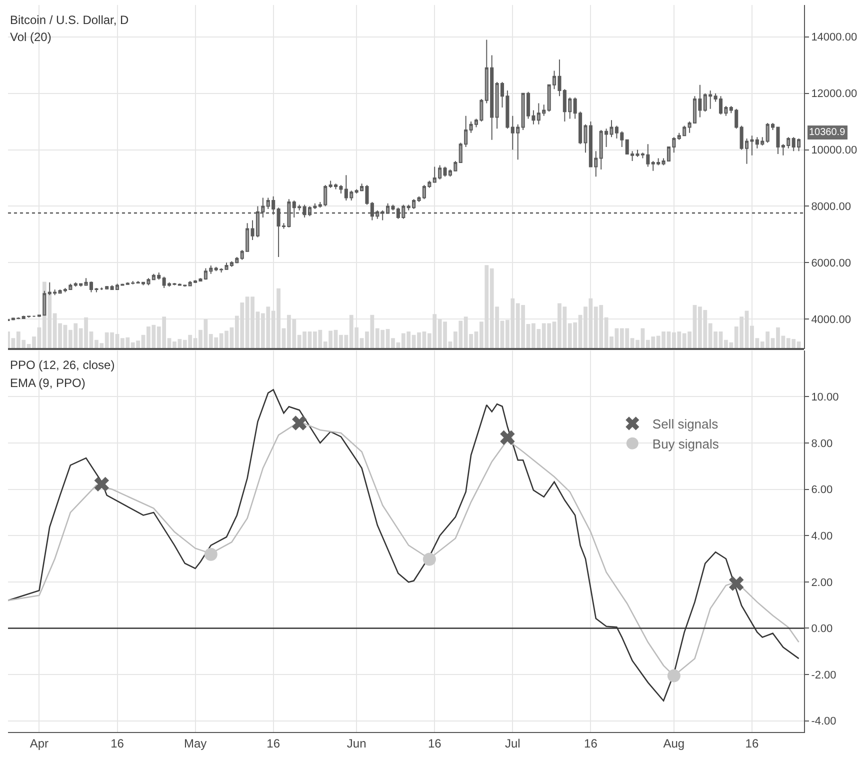  I want to click on y-tick-label: 6.00, so click(822, 490).